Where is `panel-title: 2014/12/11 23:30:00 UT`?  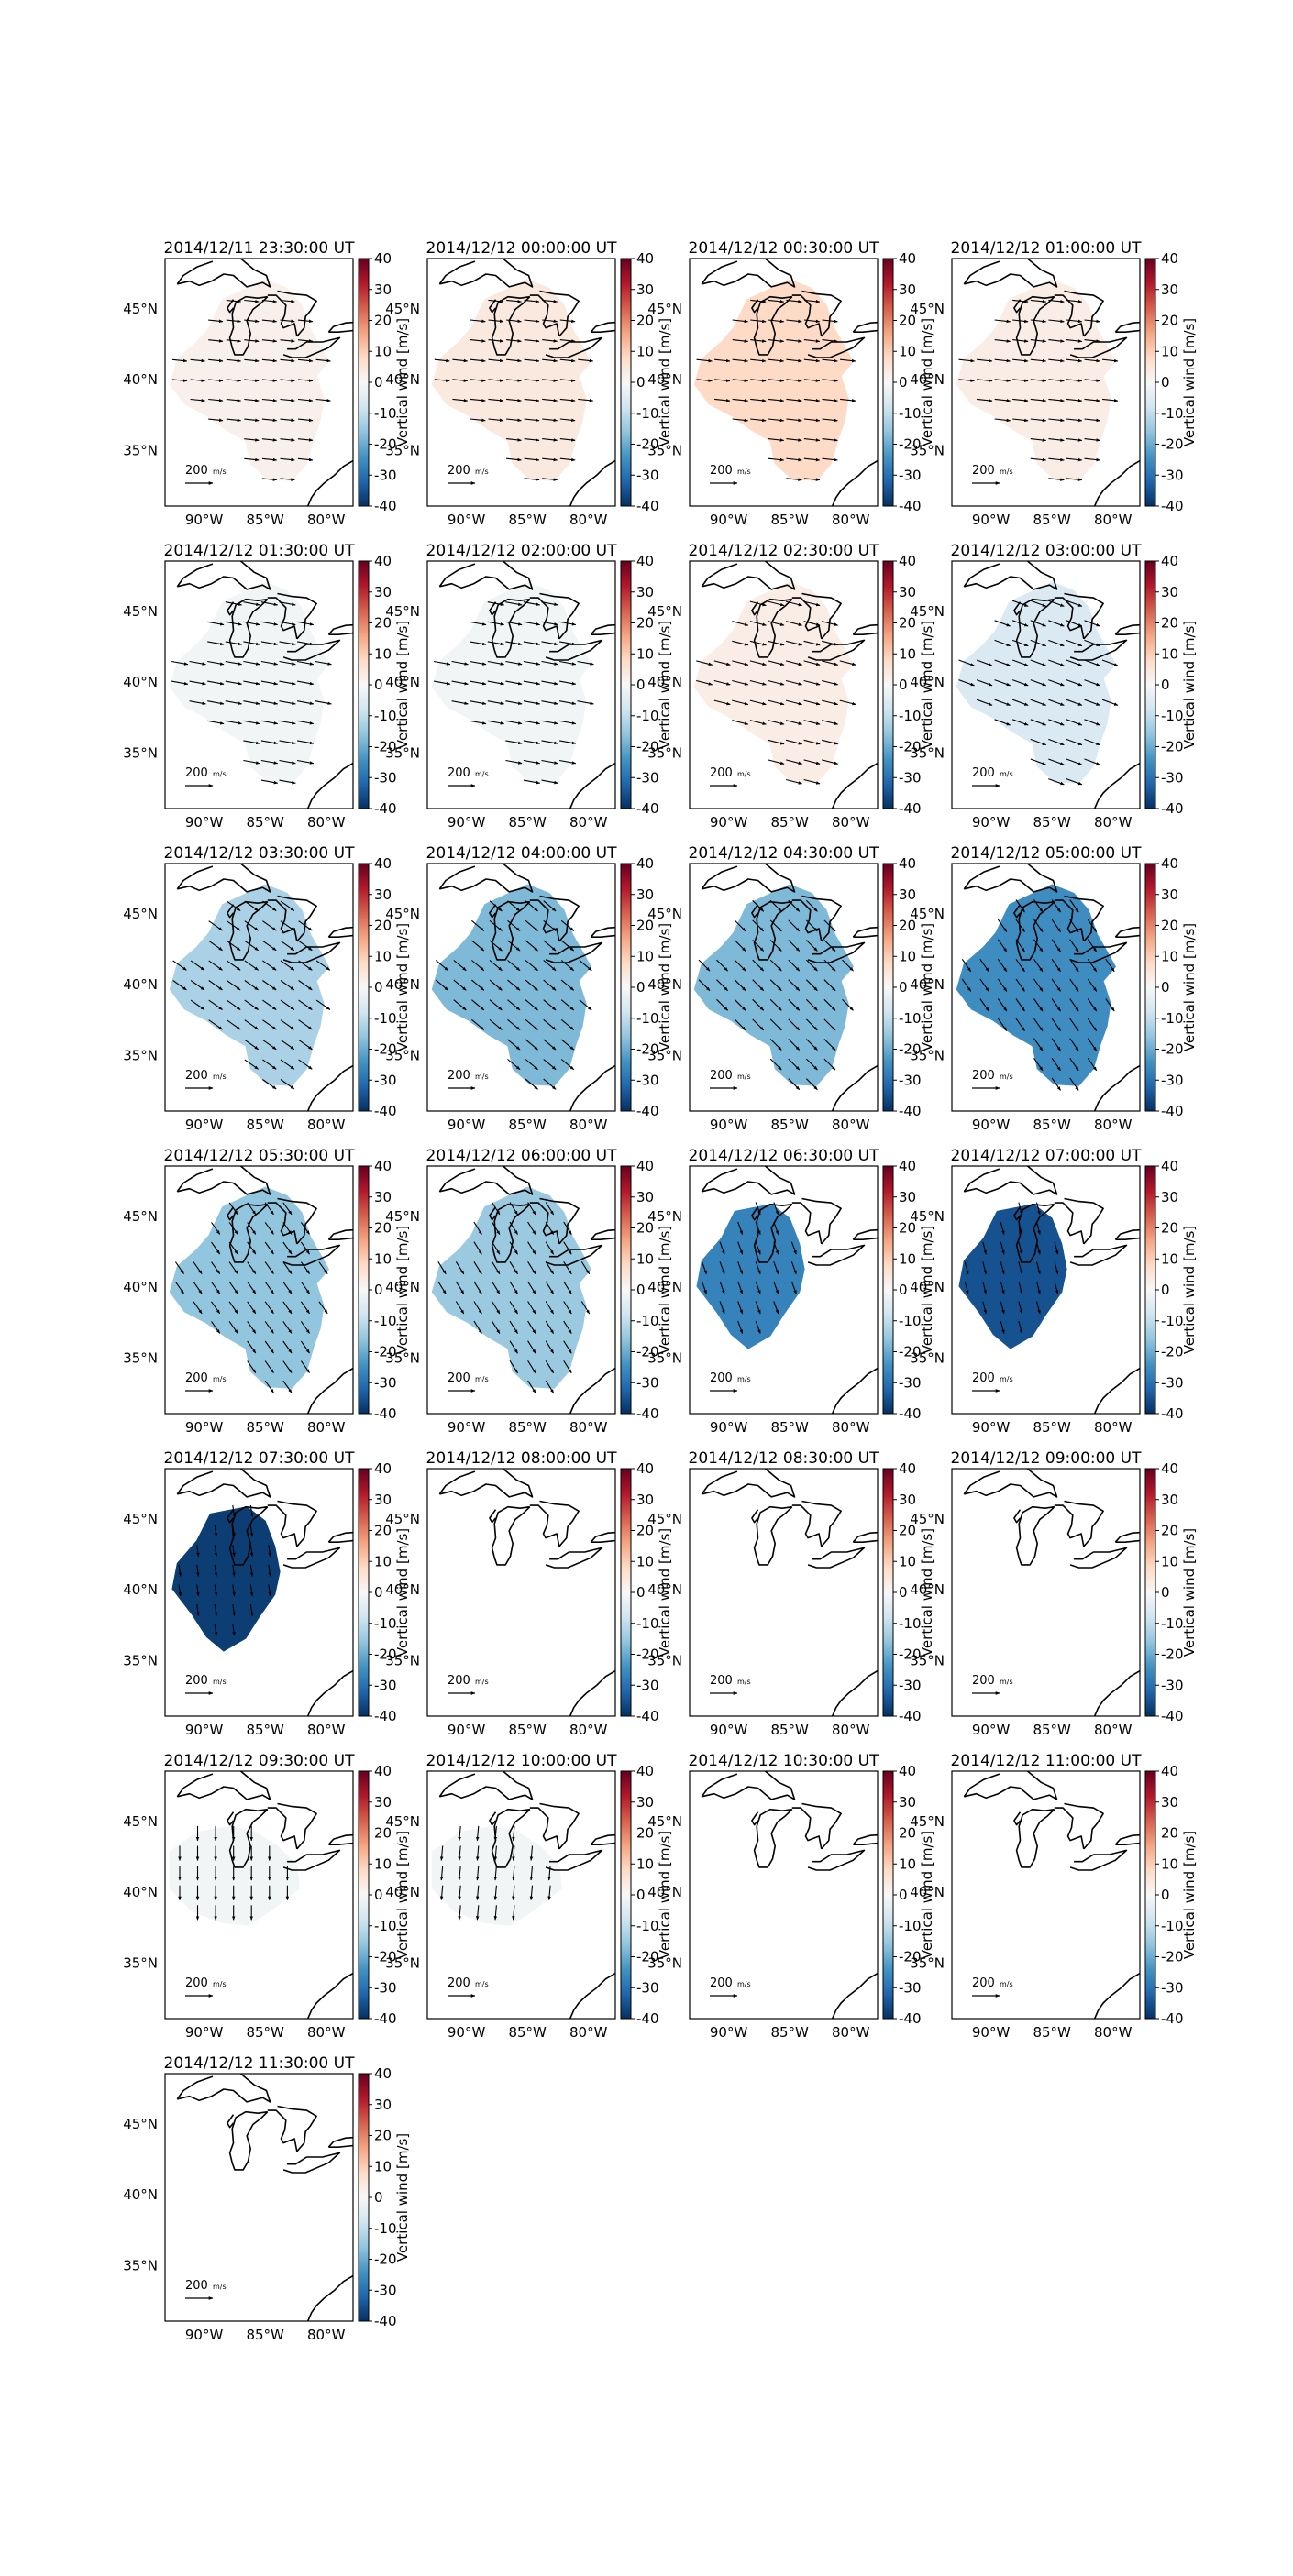 panel-title: 2014/12/11 23:30:00 UT is located at coordinates (260, 249).